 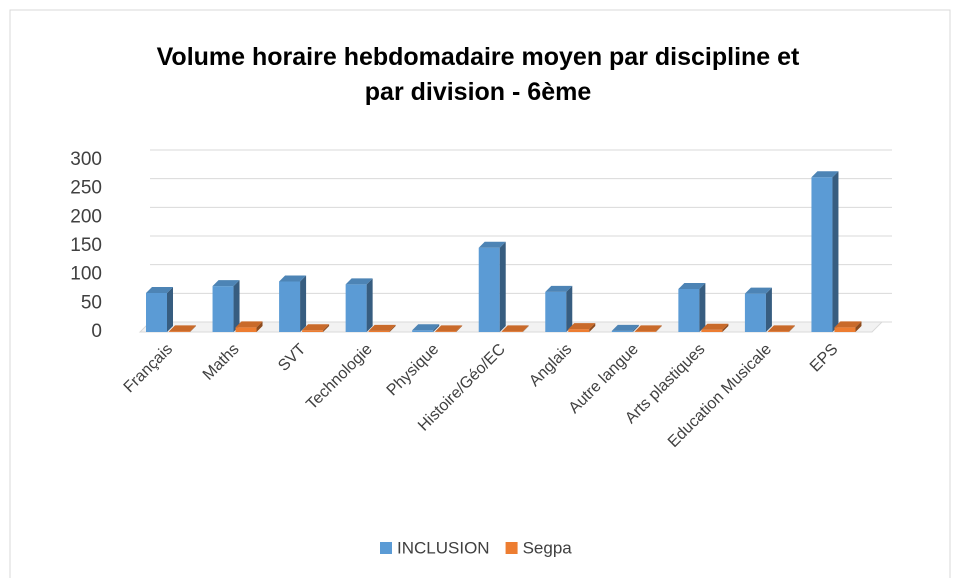 What do you see at coordinates (86, 216) in the screenshot?
I see `y-tick-label: 200` at bounding box center [86, 216].